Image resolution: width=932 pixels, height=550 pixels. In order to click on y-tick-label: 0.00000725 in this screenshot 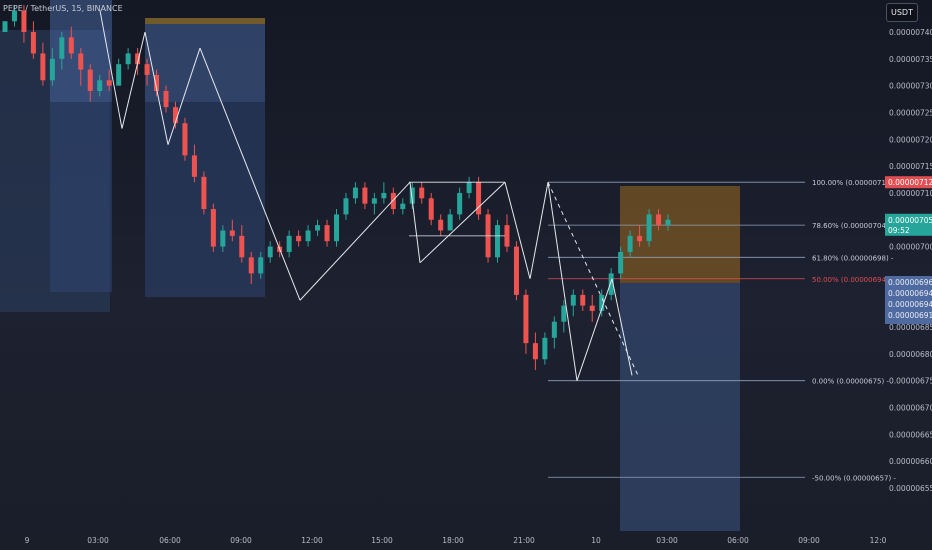, I will do `click(910, 112)`.